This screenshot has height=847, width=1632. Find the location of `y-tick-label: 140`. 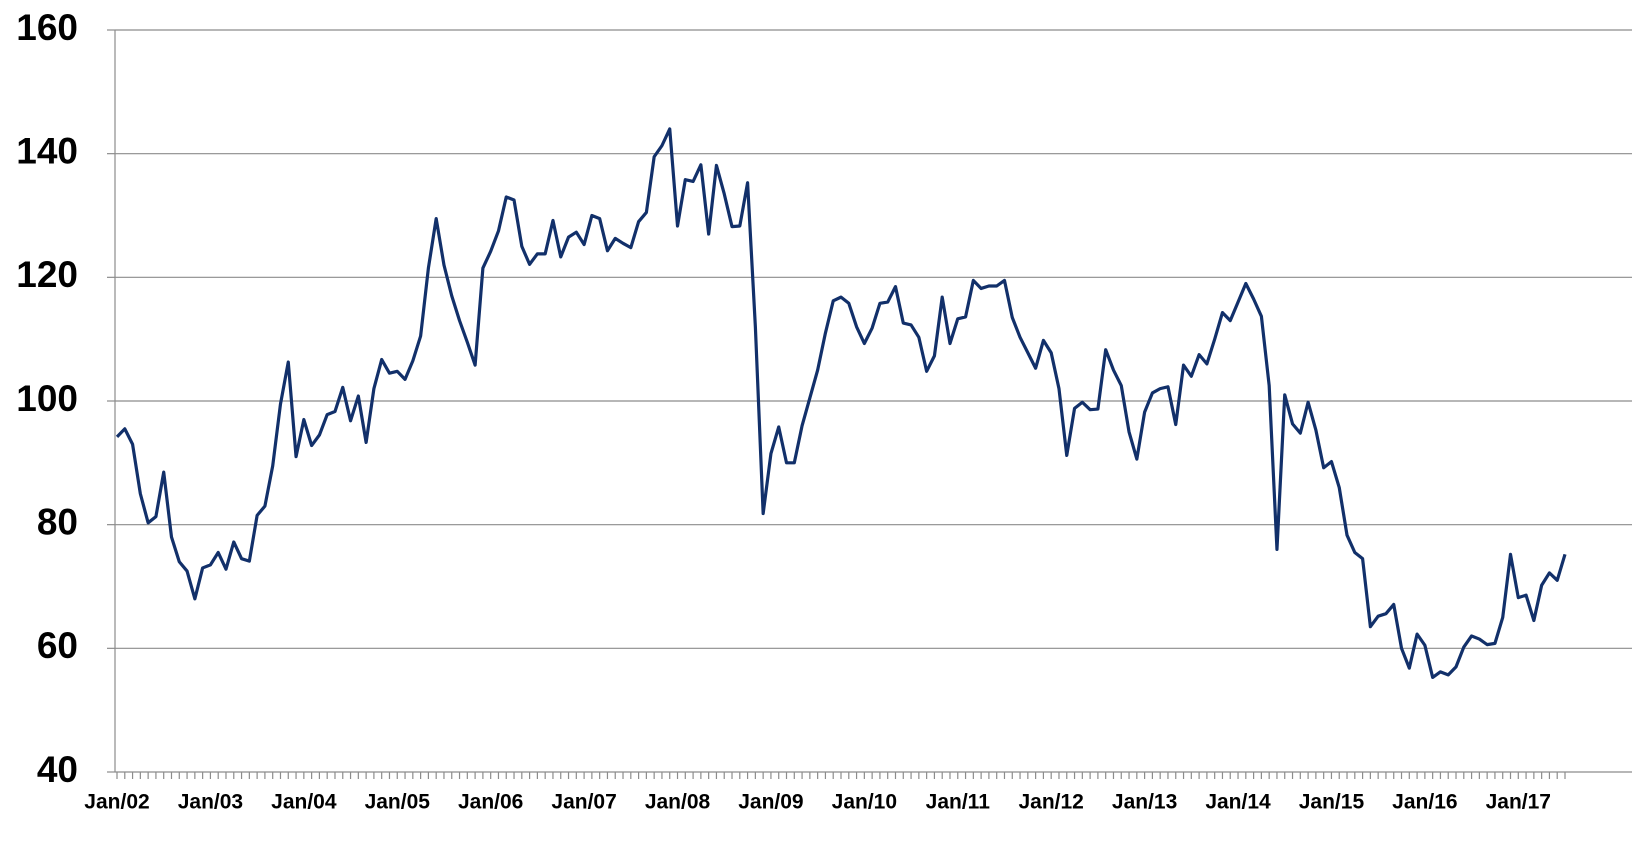

y-tick-label: 140 is located at coordinates (47, 150).